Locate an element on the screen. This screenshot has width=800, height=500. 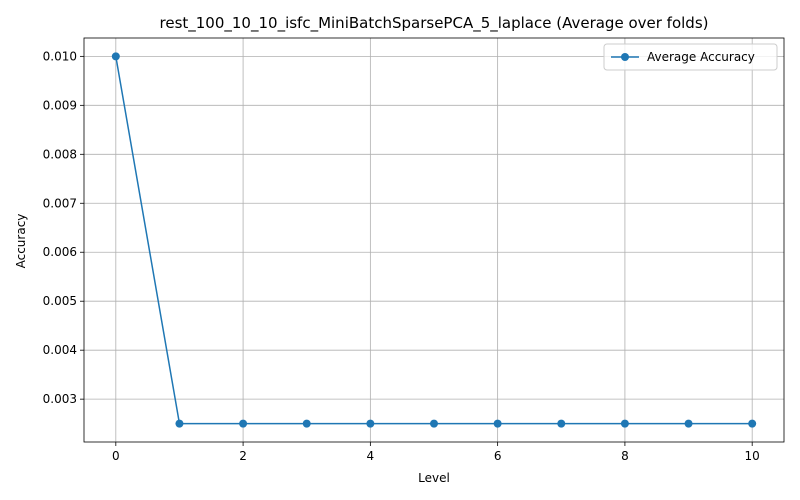
legend-label: Average Accuracy is located at coordinates (701, 57).